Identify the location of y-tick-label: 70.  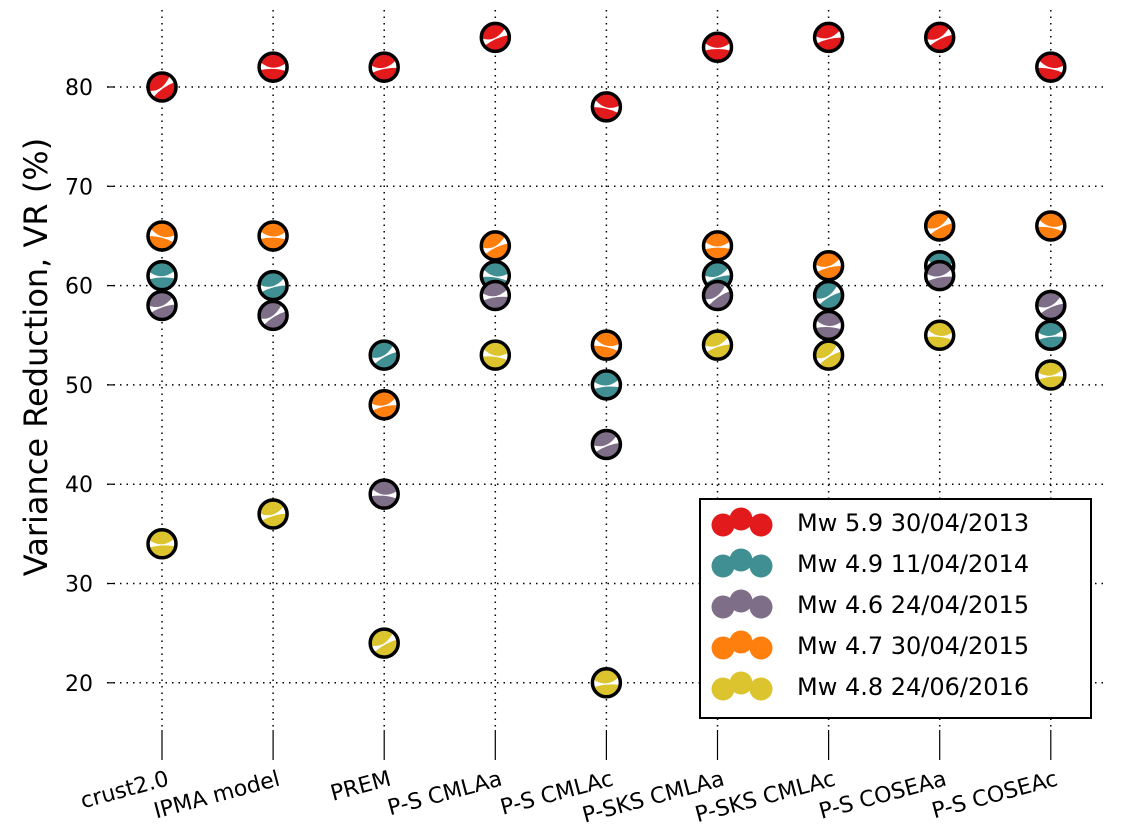
(79, 187).